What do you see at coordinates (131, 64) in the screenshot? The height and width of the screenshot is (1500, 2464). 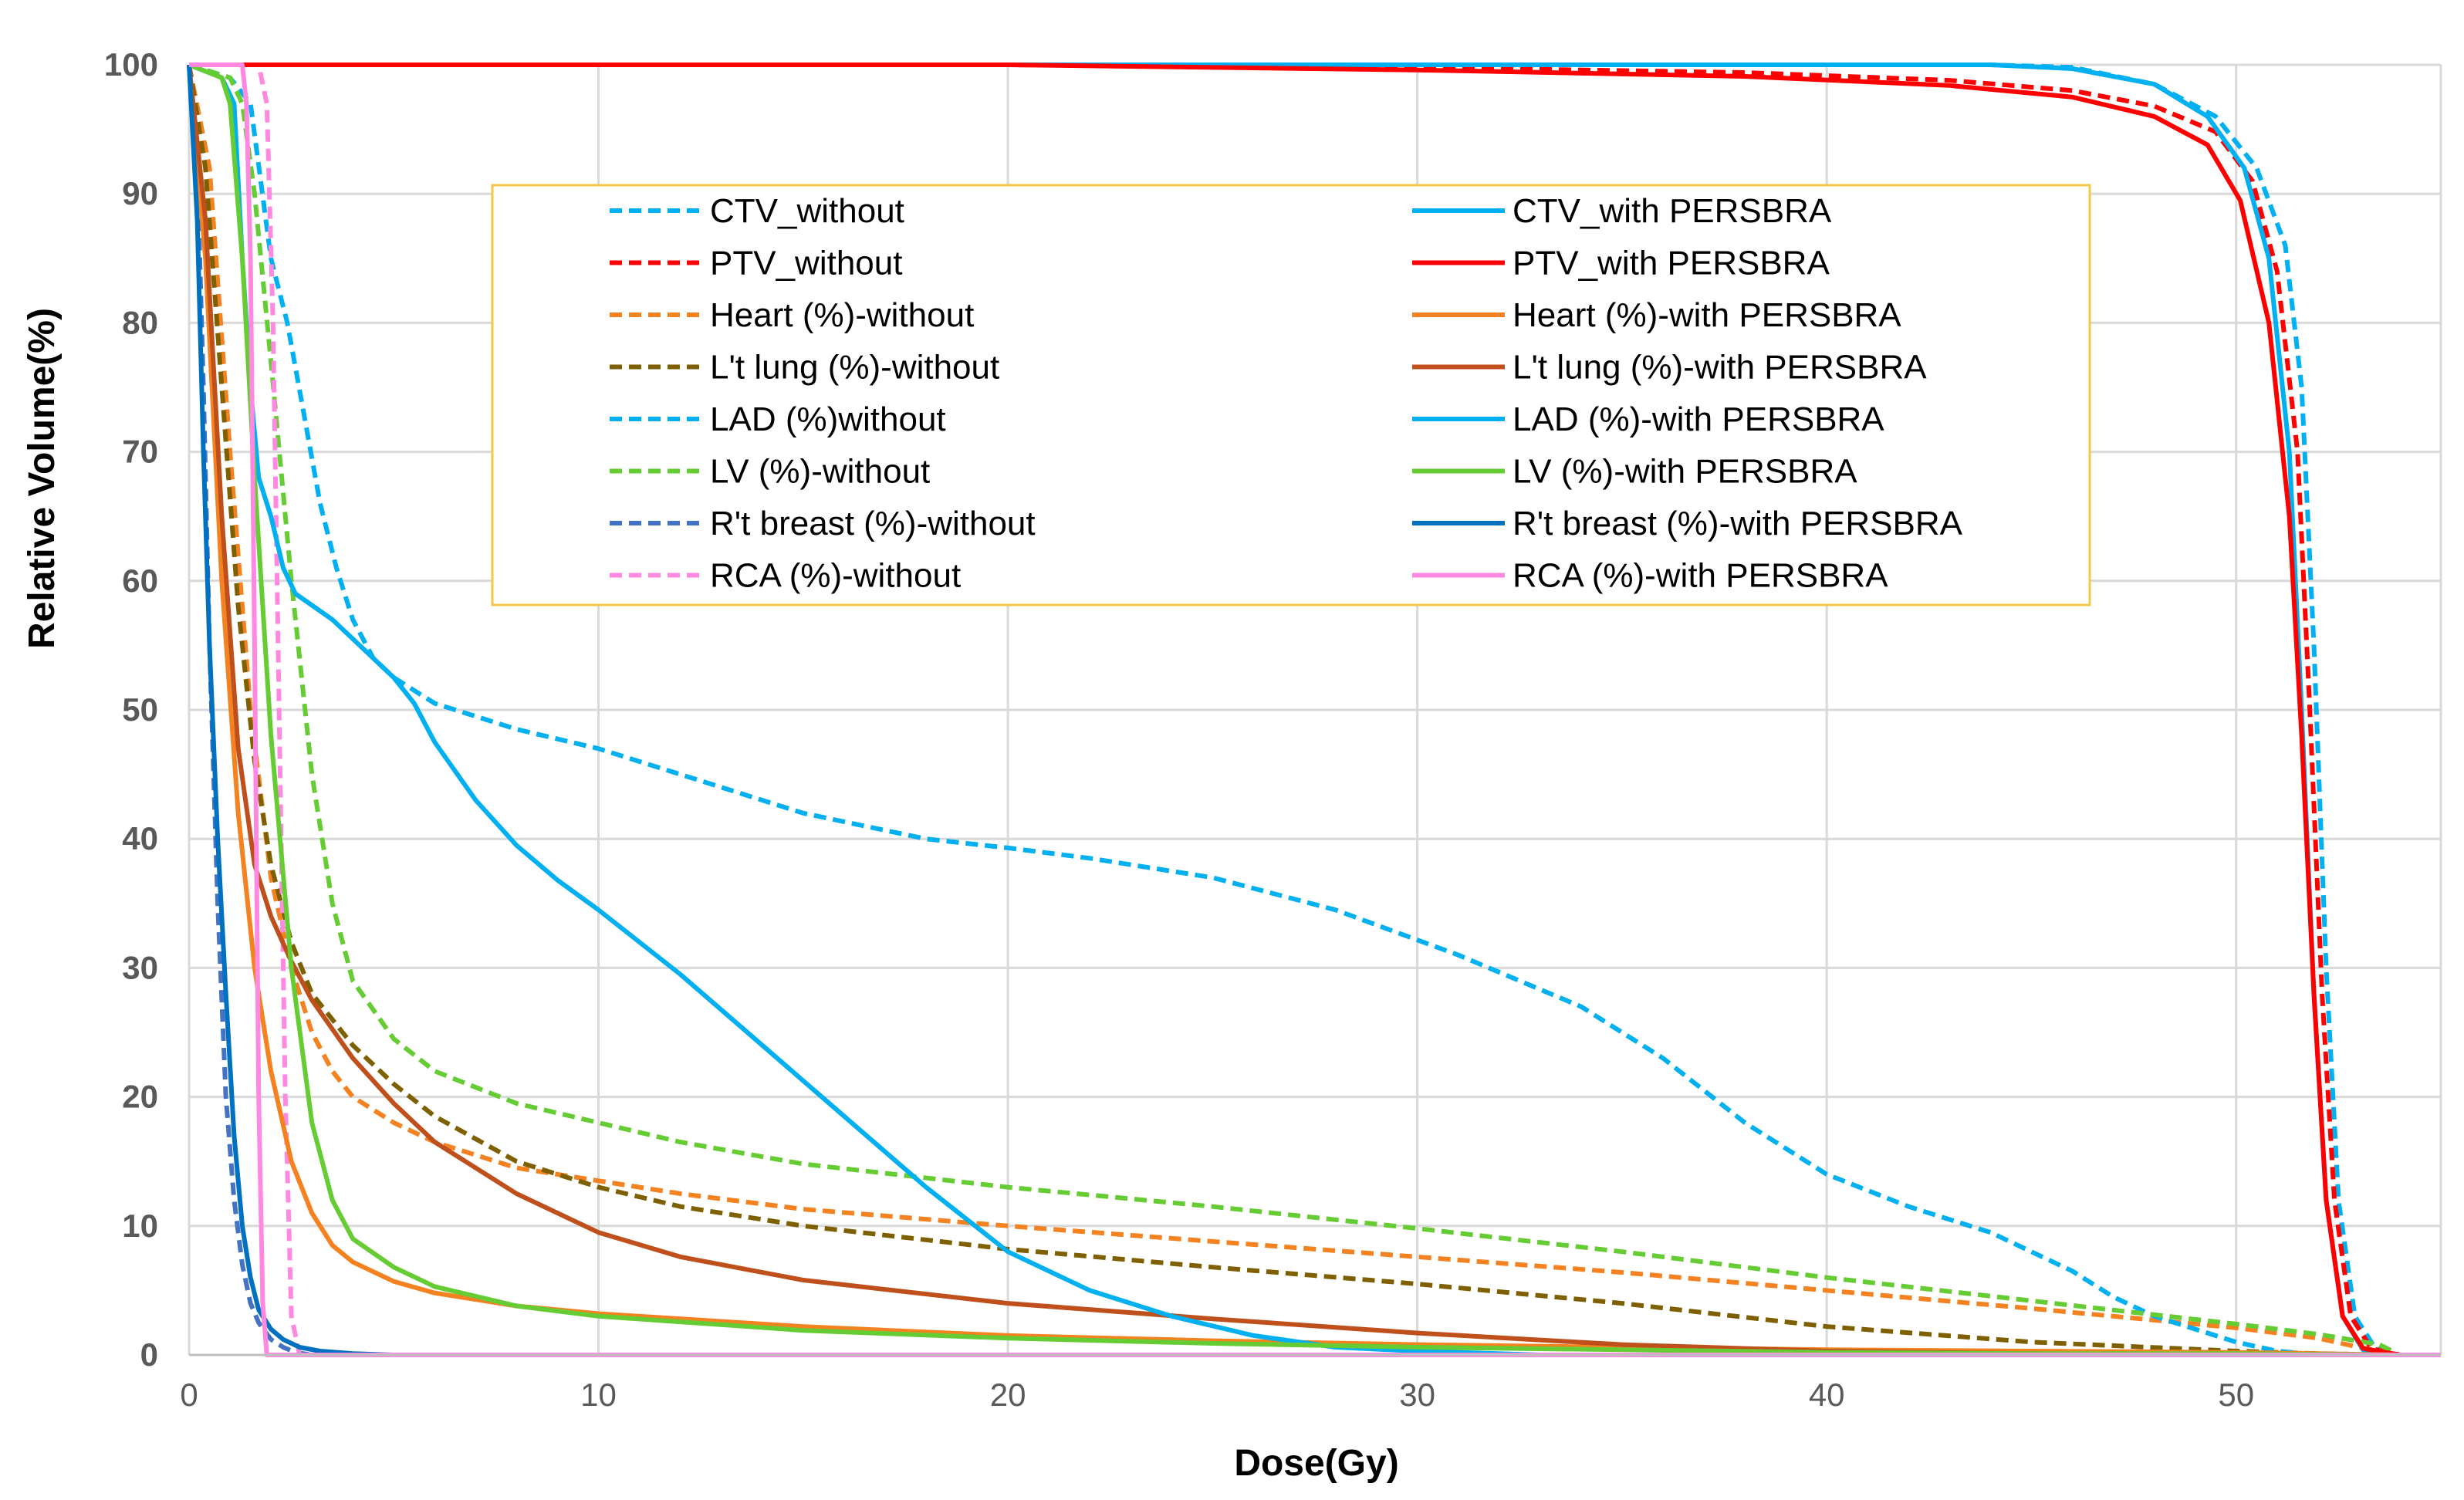 I see `y-tick-label: 100` at bounding box center [131, 64].